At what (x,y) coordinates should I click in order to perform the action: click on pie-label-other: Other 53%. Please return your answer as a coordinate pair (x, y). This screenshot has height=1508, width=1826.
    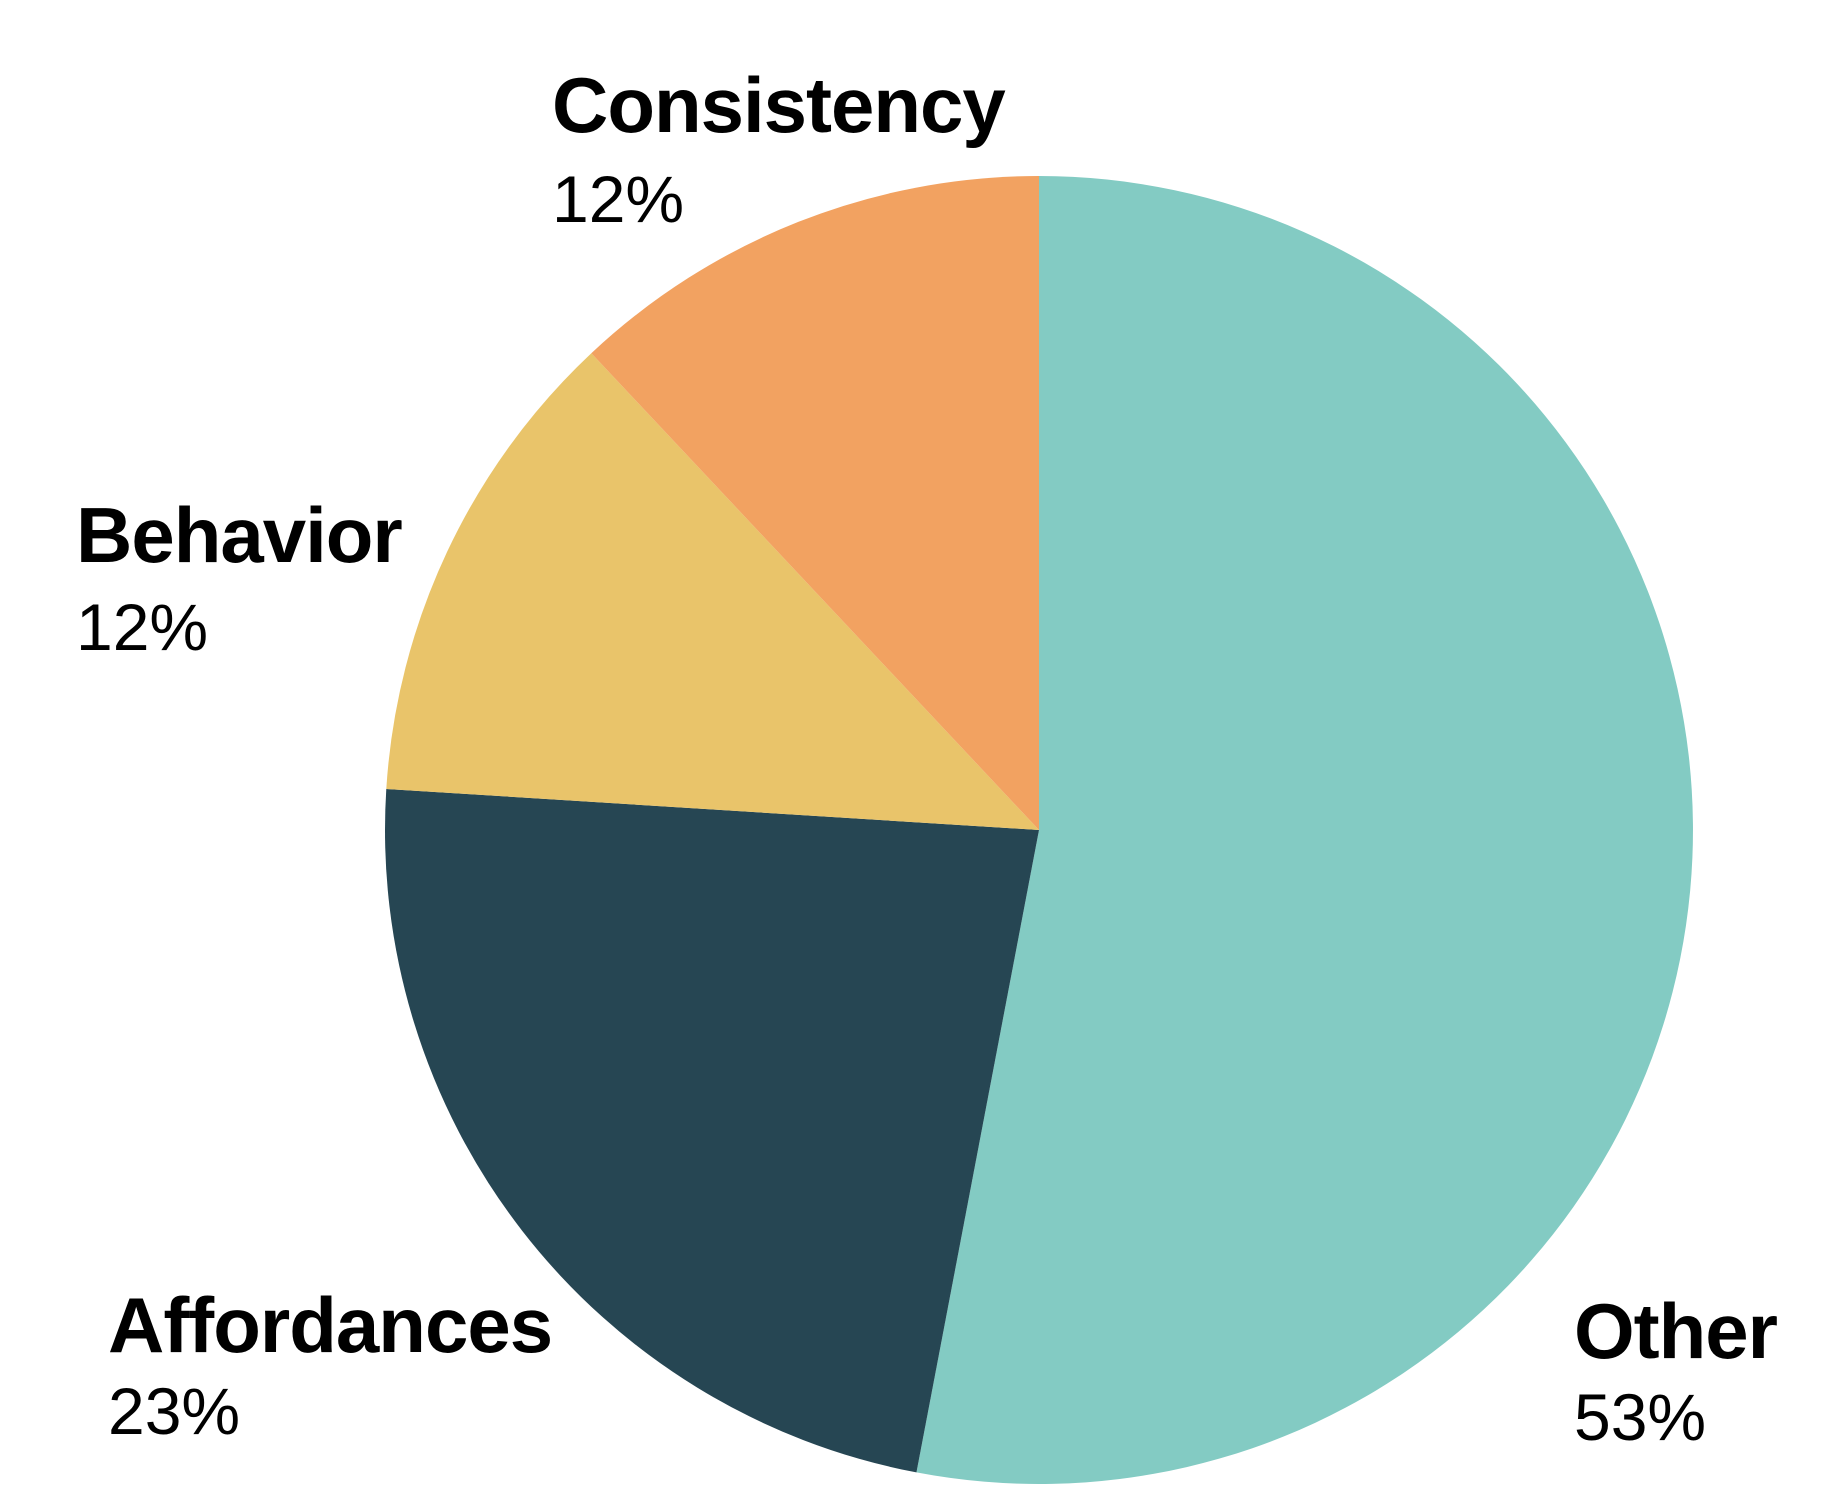
    Looking at the image, I should click on (1676, 1370).